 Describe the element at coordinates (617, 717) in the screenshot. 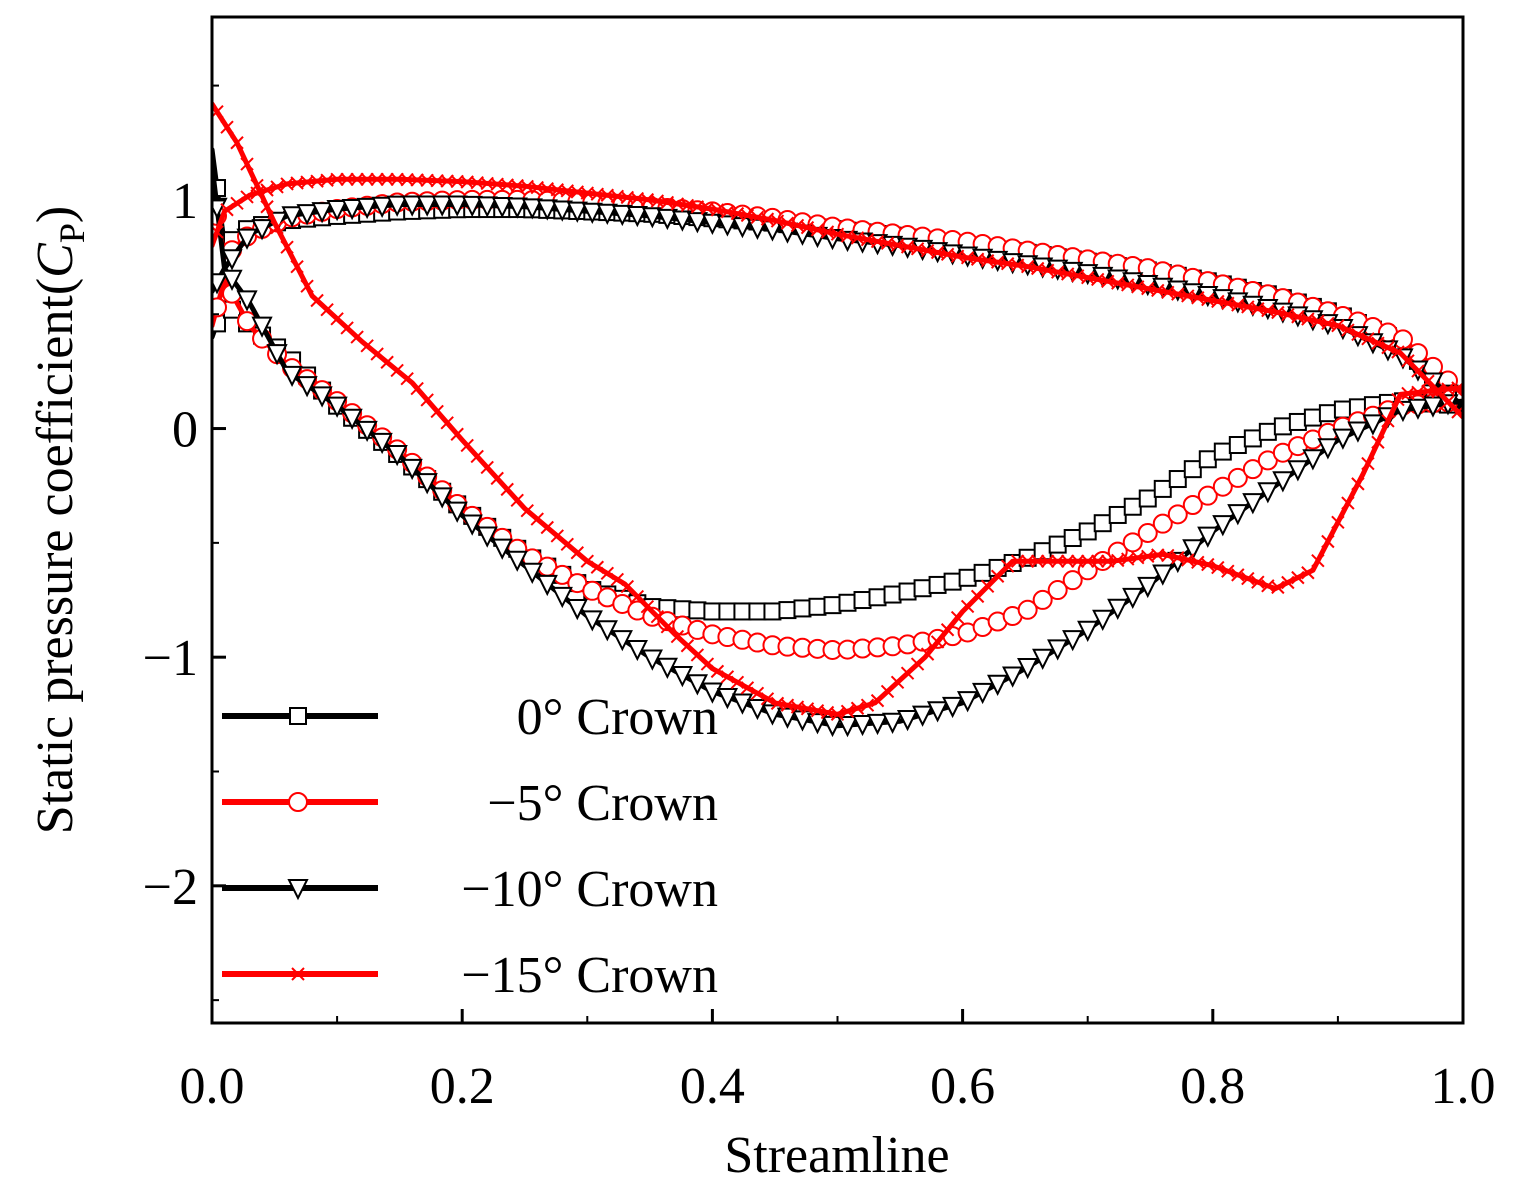

I see `legend-label: 0° Crown` at that location.